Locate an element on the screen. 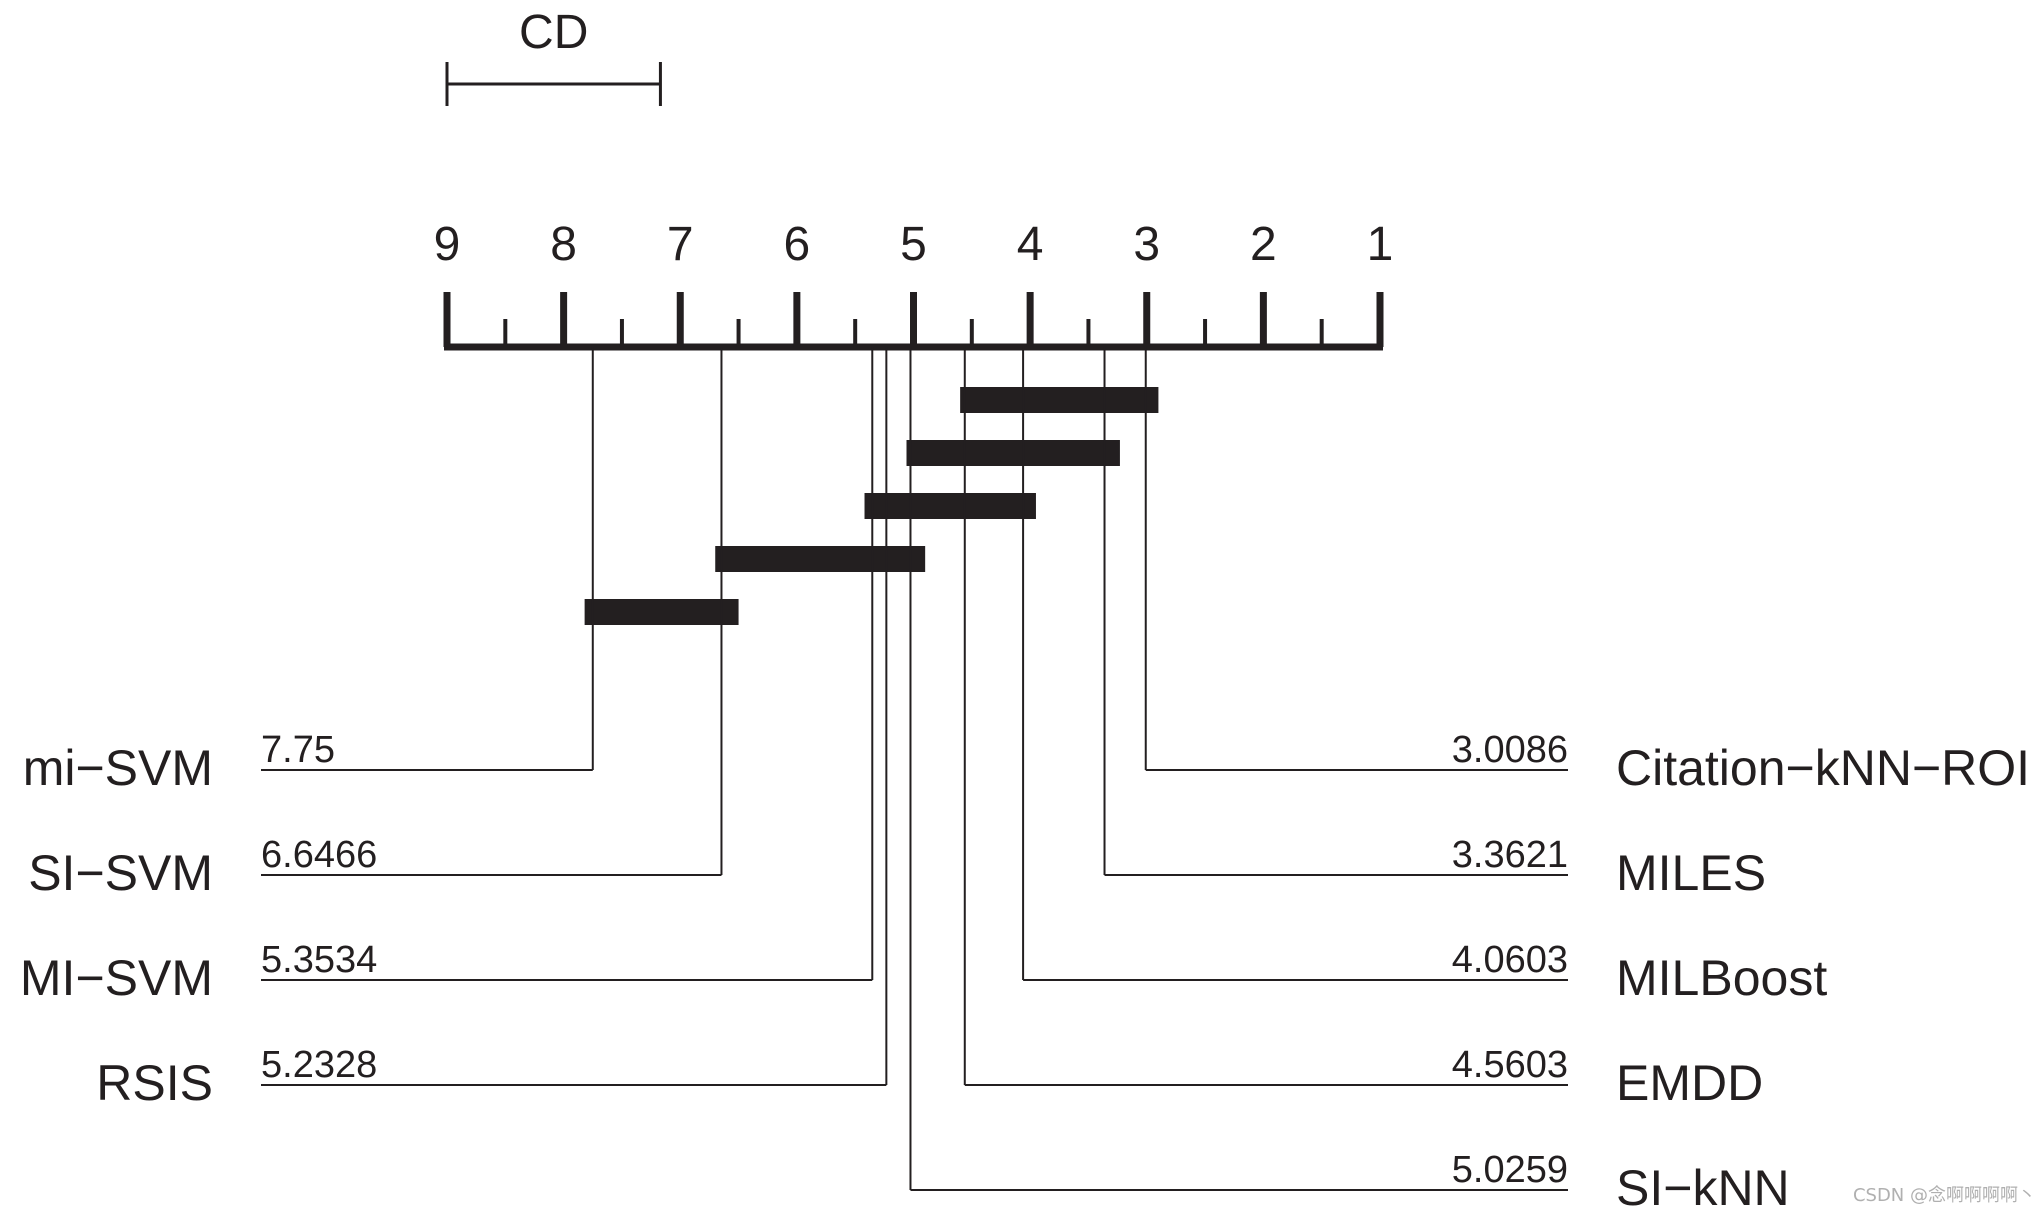  cd-indicator: CD is located at coordinates (553, 56).